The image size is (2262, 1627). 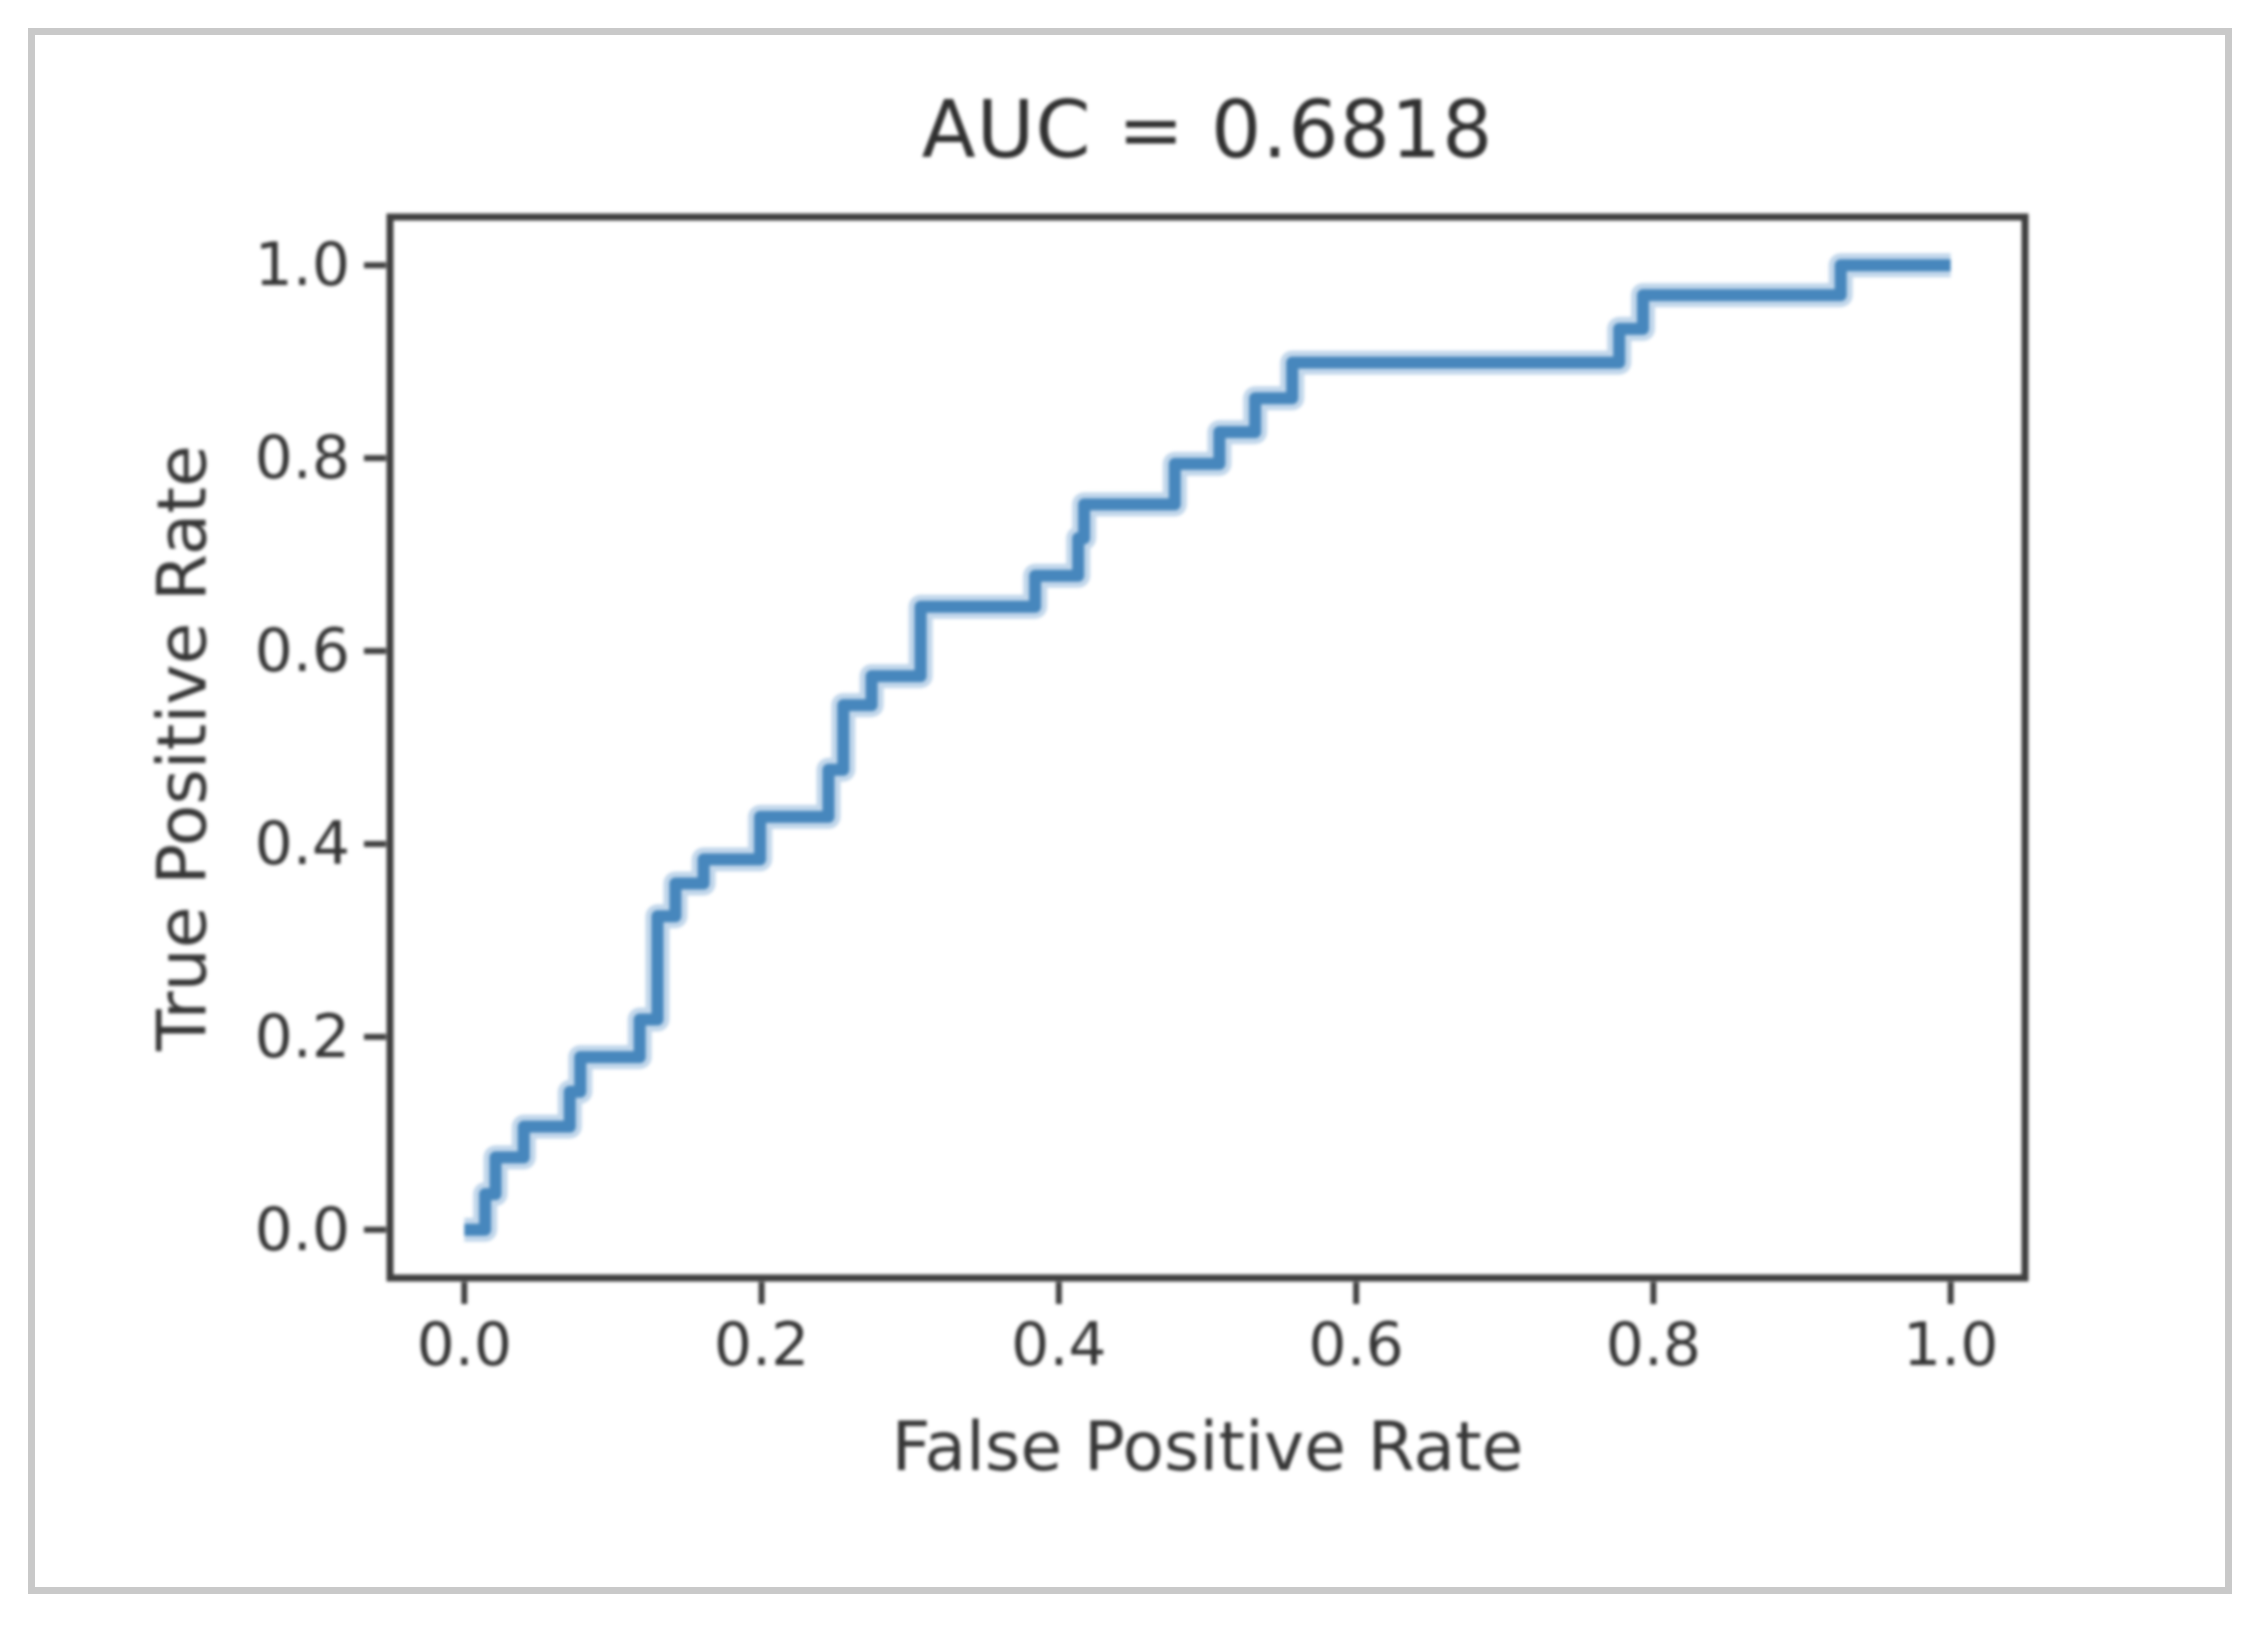 I want to click on x-axis-label: False Positive Rate, so click(x=1207, y=1447).